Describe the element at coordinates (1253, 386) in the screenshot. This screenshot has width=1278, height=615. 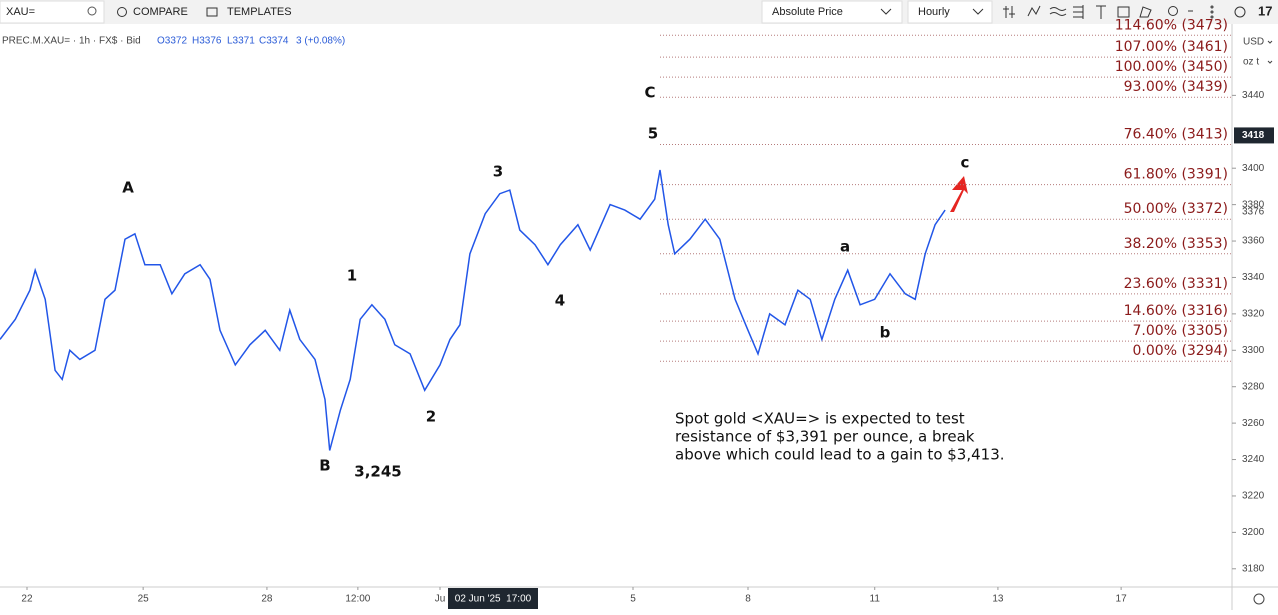
I see `y-tick-label: 3280` at that location.